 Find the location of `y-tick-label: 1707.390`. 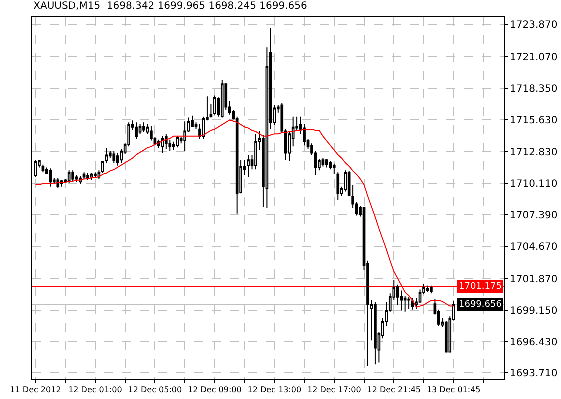

y-tick-label: 1707.390 is located at coordinates (534, 216).